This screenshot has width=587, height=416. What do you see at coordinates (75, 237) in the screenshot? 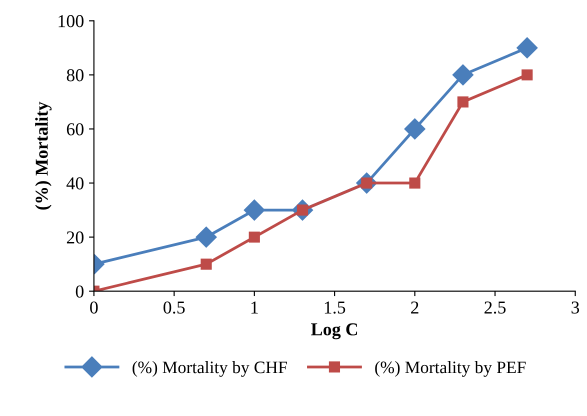
I see `y-tick-label: 20` at bounding box center [75, 237].